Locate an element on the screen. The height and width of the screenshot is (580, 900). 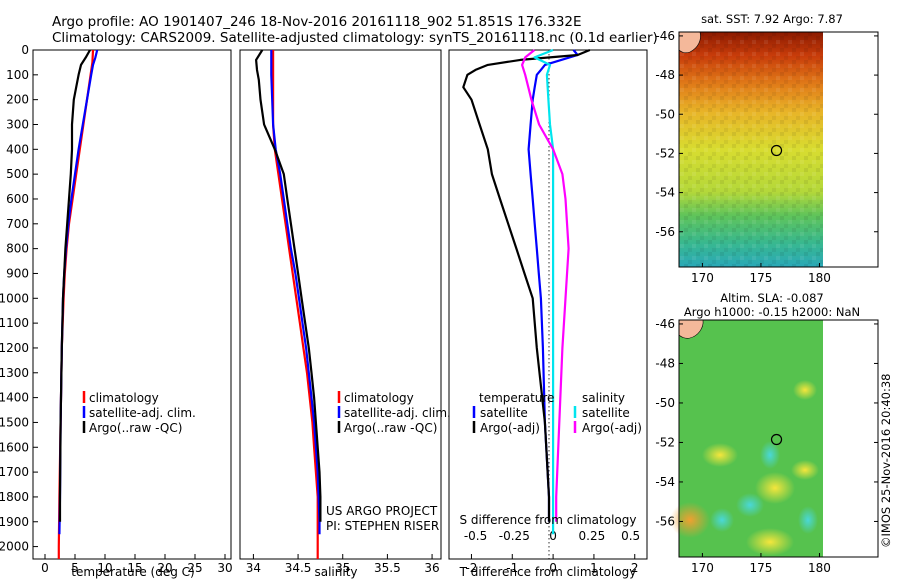
s-difference-axis-label: S difference from climatology is located at coordinates (548, 520).